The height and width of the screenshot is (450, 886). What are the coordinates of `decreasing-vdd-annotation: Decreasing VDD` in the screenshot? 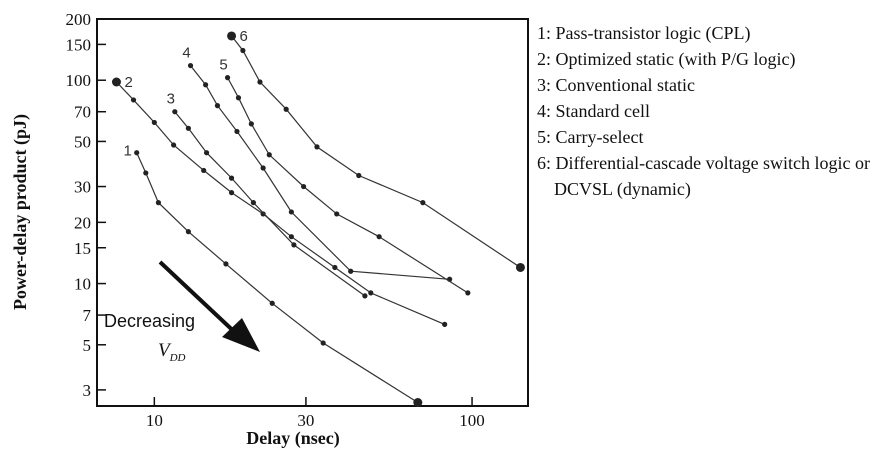 It's located at (182, 312).